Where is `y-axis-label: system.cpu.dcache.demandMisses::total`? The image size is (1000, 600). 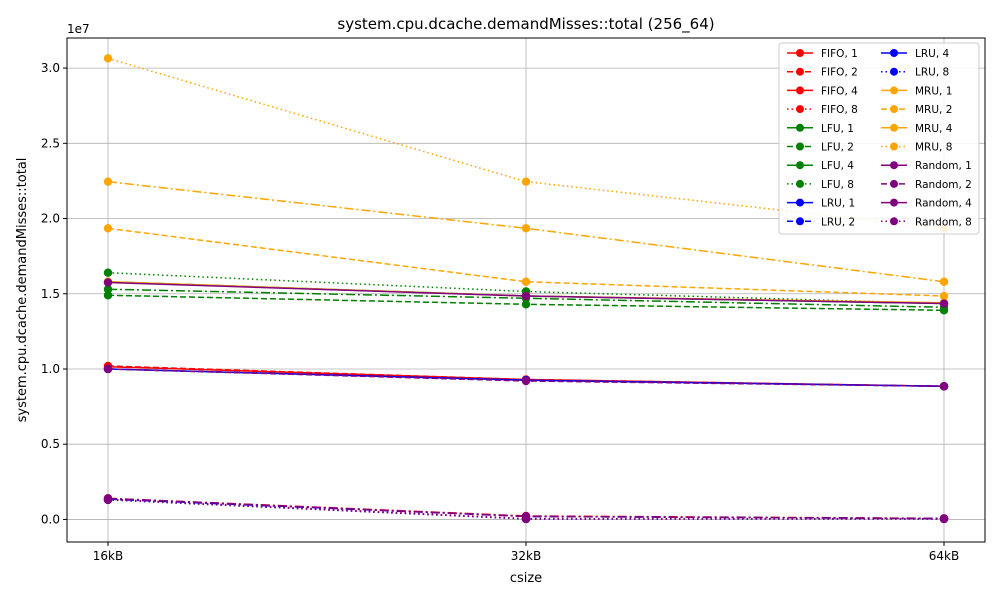 y-axis-label: system.cpu.dcache.demandMisses::total is located at coordinates (22, 290).